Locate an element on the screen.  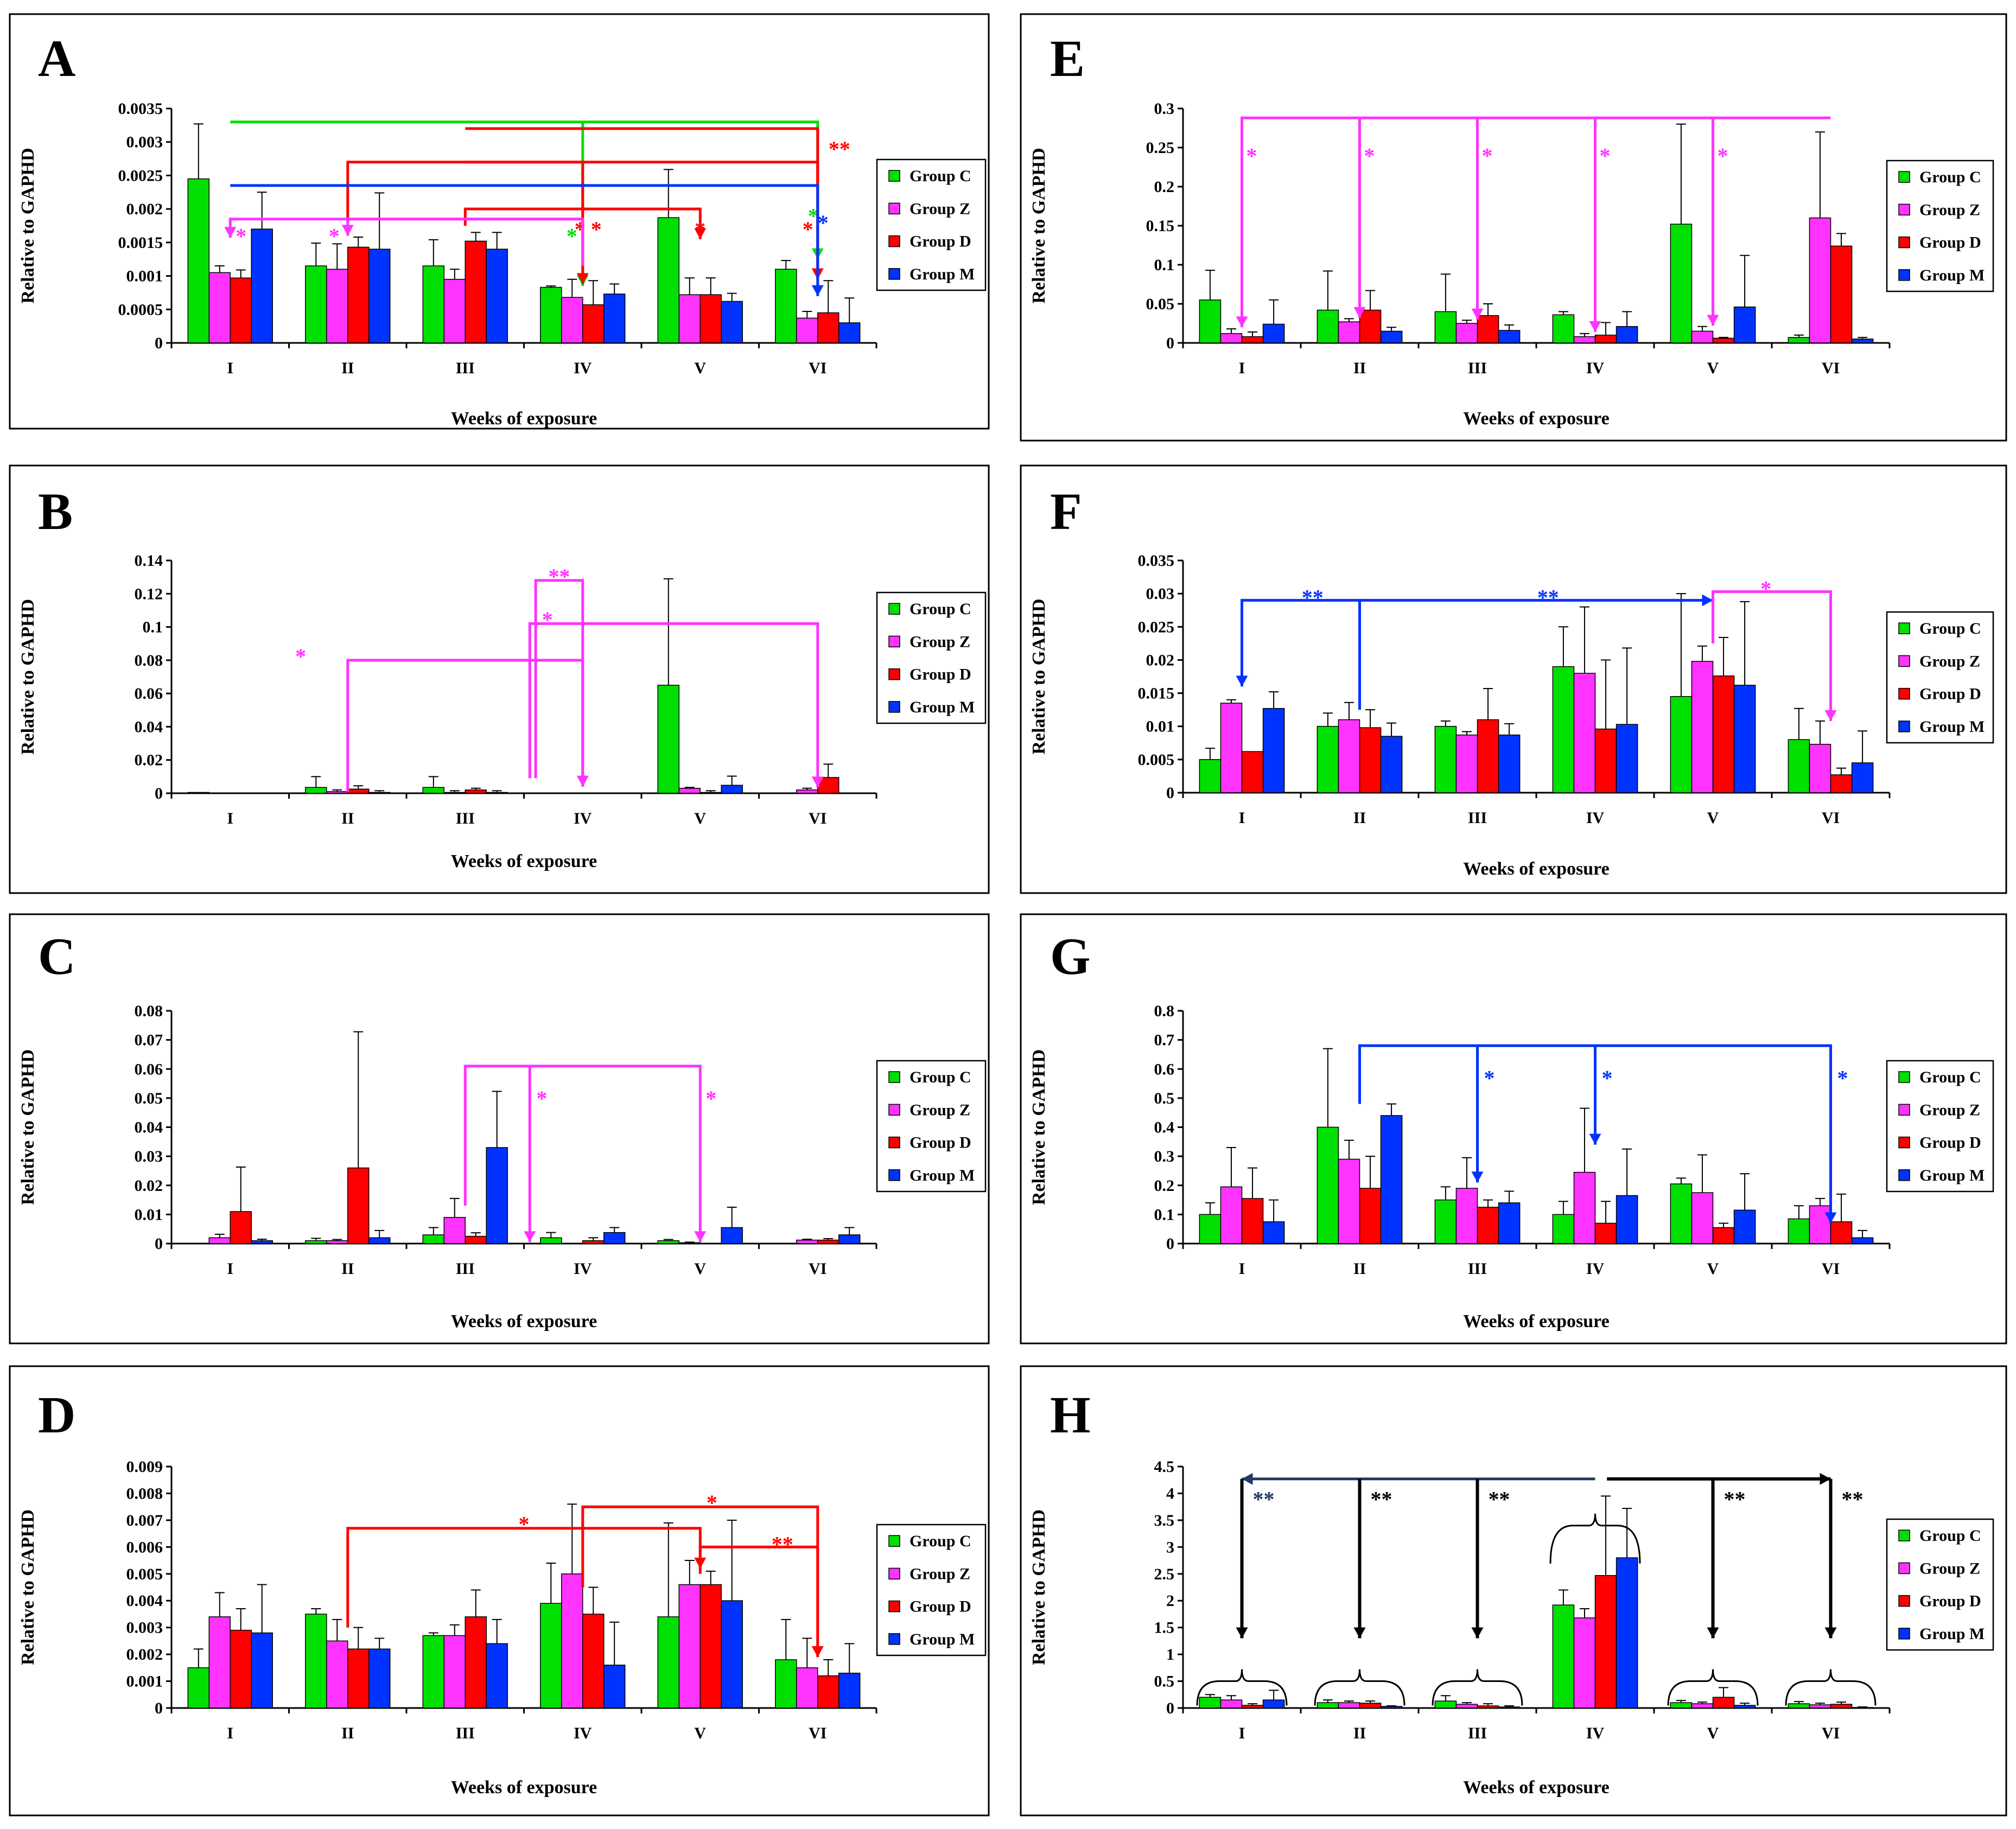
panel-letter: F is located at coordinates (1066, 511).